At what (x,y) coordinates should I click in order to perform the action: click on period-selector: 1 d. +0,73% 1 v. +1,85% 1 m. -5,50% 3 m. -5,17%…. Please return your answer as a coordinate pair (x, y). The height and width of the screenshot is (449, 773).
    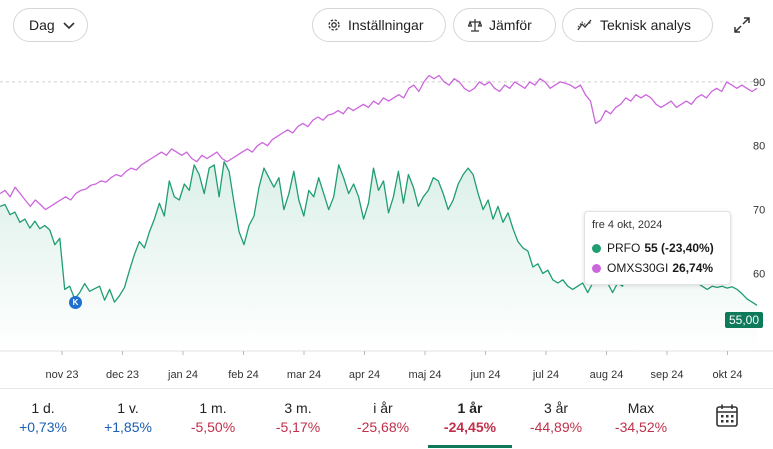
    Looking at the image, I should click on (386, 418).